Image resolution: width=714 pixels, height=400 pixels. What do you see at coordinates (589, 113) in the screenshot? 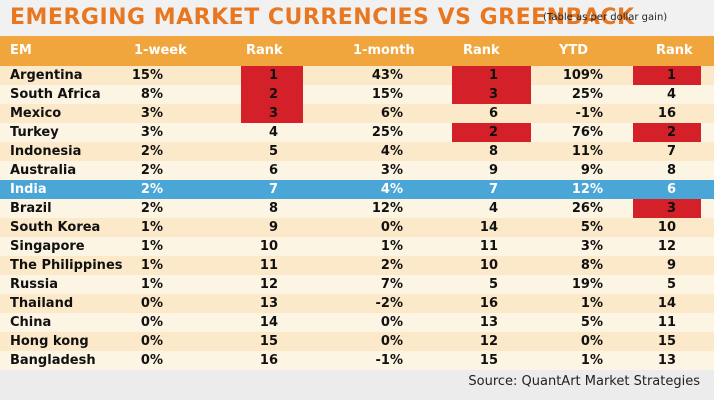
I see `cell-ytd: -1%` at bounding box center [589, 113].